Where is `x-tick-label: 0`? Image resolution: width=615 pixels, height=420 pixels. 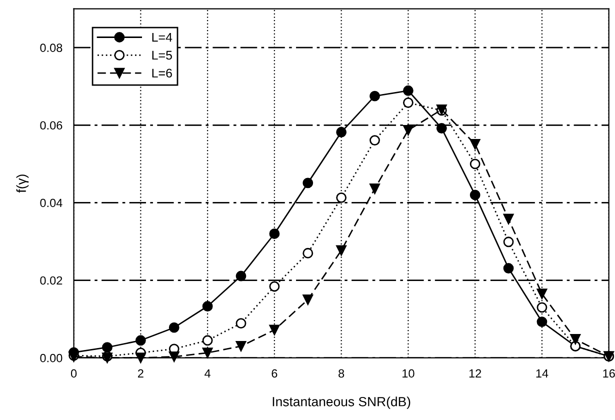
x-tick-label: 0 is located at coordinates (73, 373).